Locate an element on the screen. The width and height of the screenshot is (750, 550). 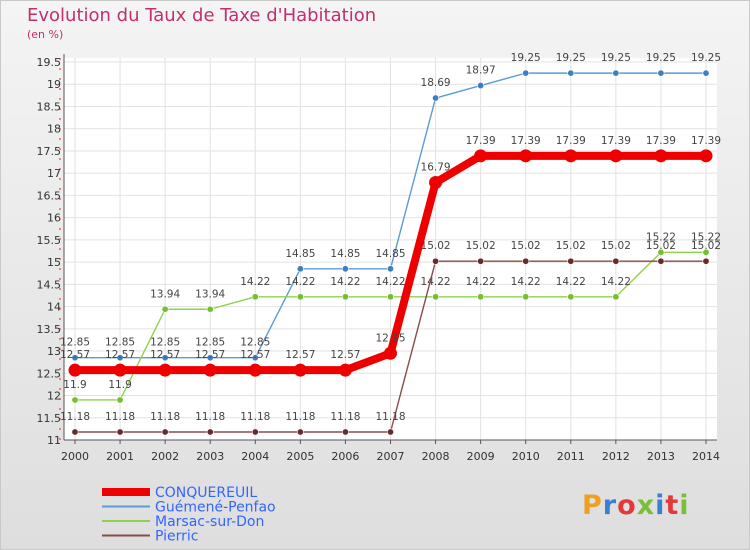
data-label: 14.85 is located at coordinates (345, 254).